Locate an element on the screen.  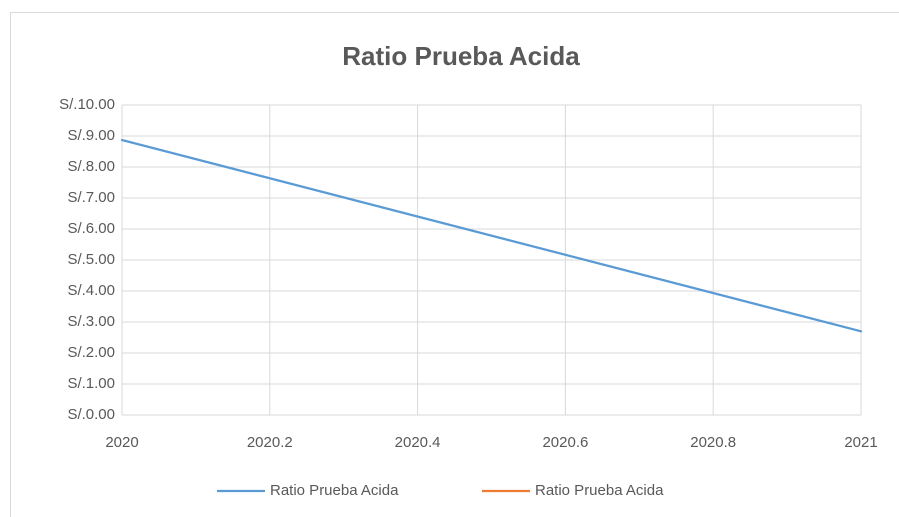
y-tick-label: S/.4.00 is located at coordinates (91, 290).